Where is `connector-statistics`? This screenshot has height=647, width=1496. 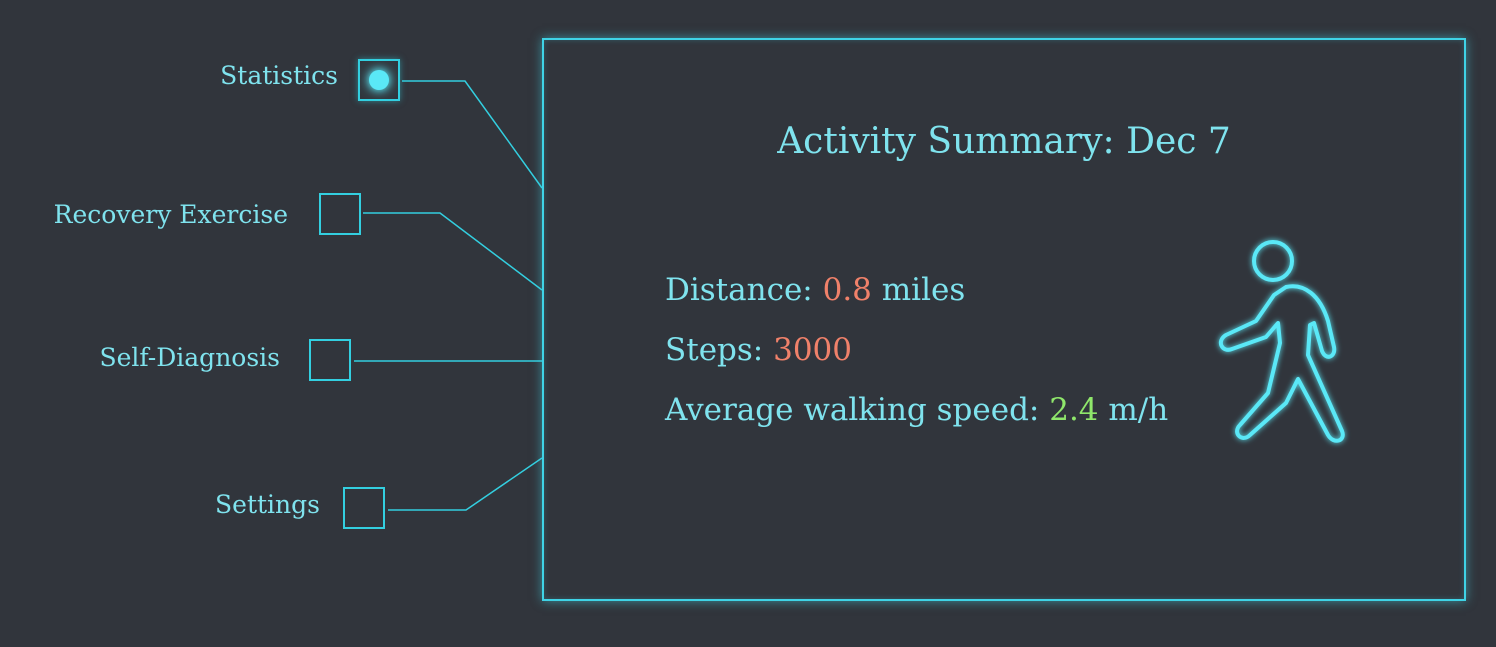 connector-statistics is located at coordinates (472, 134).